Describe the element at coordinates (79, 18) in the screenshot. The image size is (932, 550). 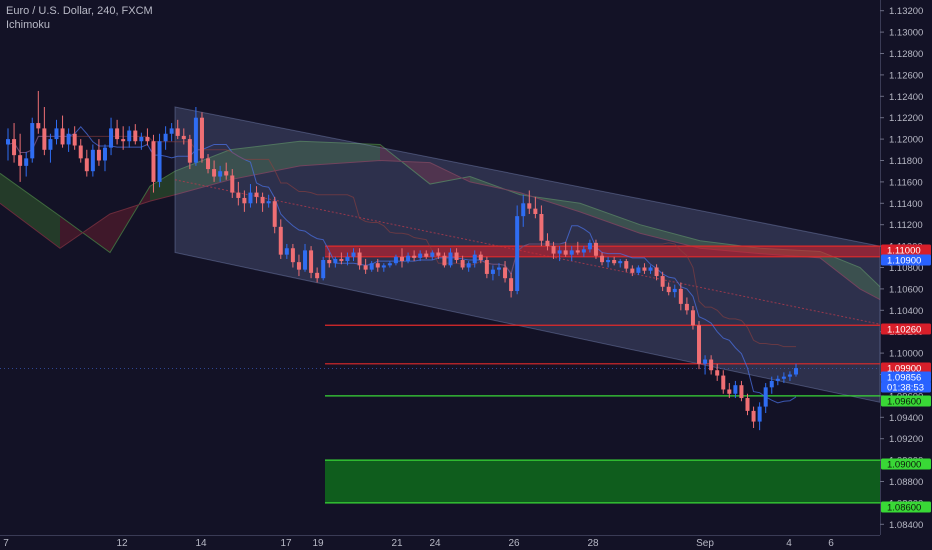
I see `chart-legend: Euro / U.S. Dollar, 240, FXCM Ichimoku` at that location.